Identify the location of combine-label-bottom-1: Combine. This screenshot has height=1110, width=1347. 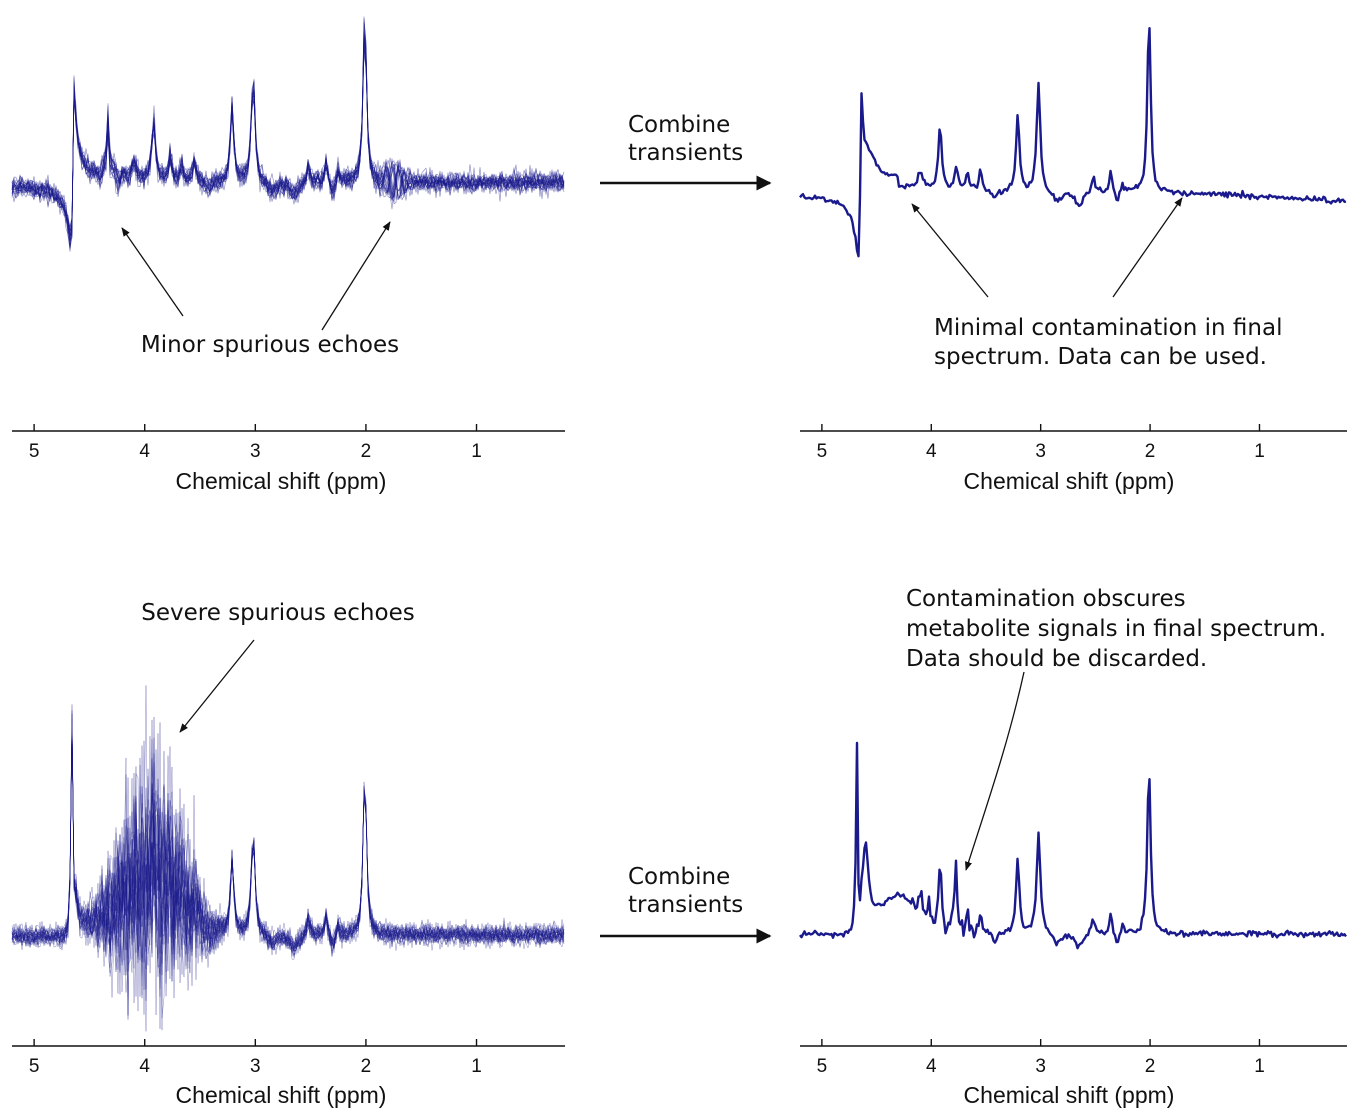
(679, 877).